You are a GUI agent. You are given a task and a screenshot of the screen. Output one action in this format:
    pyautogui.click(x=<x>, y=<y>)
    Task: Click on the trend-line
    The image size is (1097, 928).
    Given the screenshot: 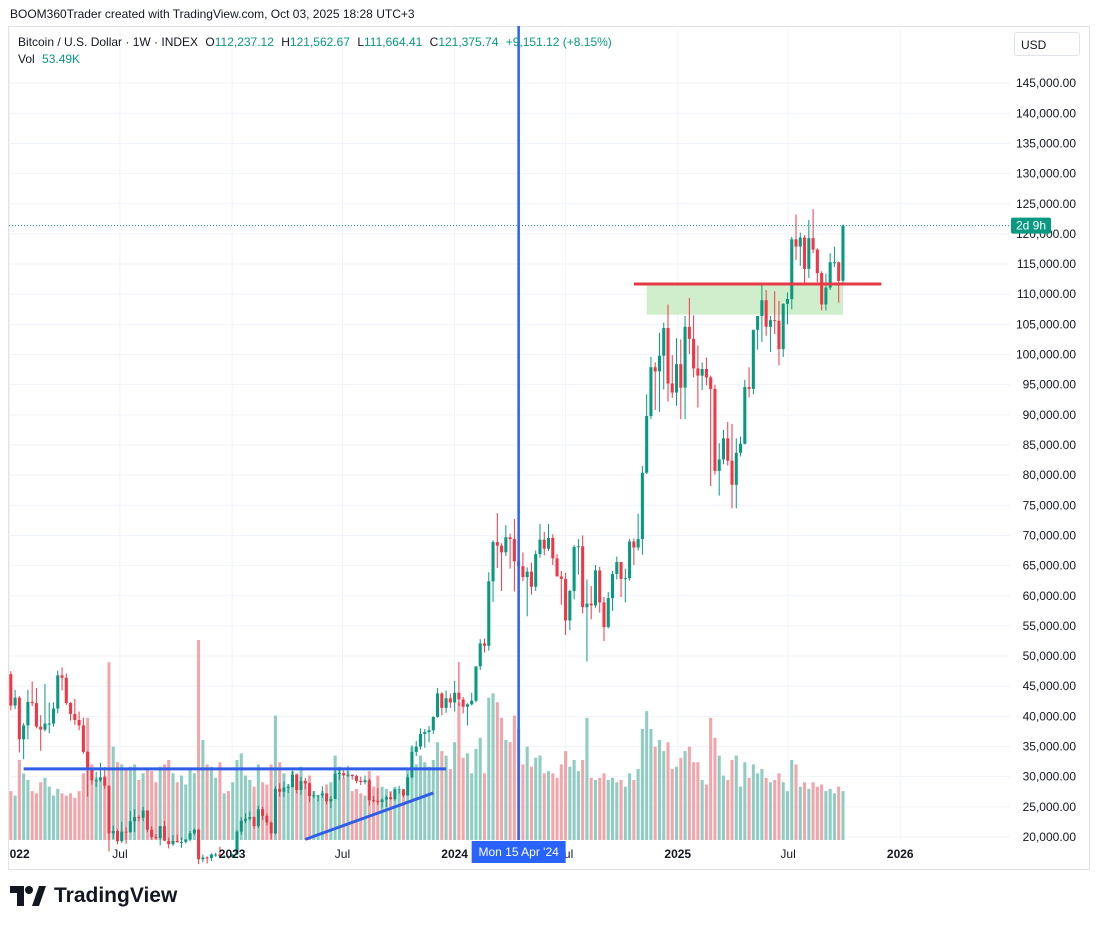 What is the action you would take?
    pyautogui.click(x=369, y=816)
    